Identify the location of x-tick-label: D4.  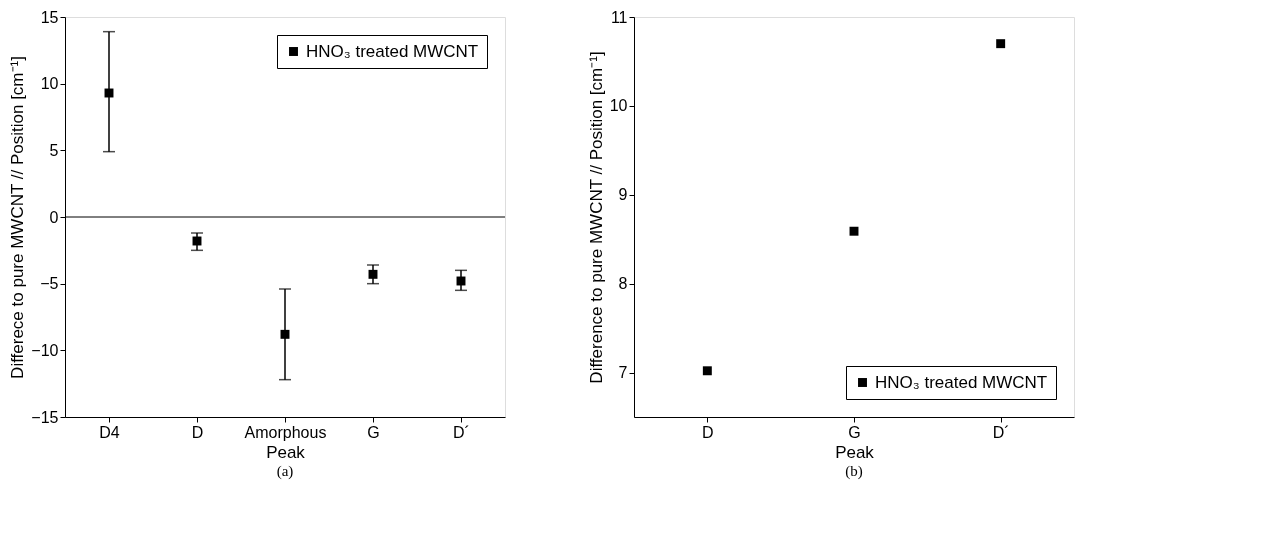
(109, 432).